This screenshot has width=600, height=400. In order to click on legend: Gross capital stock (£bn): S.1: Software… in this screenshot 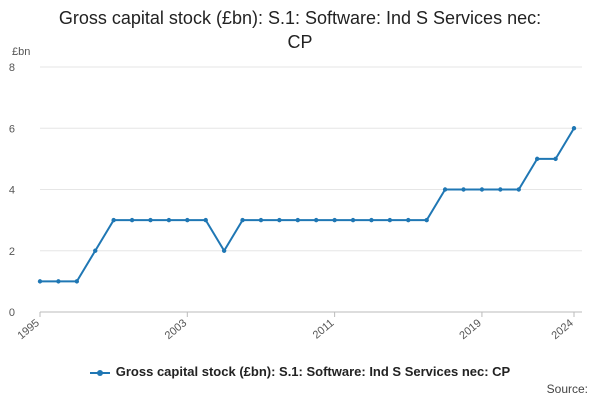, I will do `click(300, 371)`.